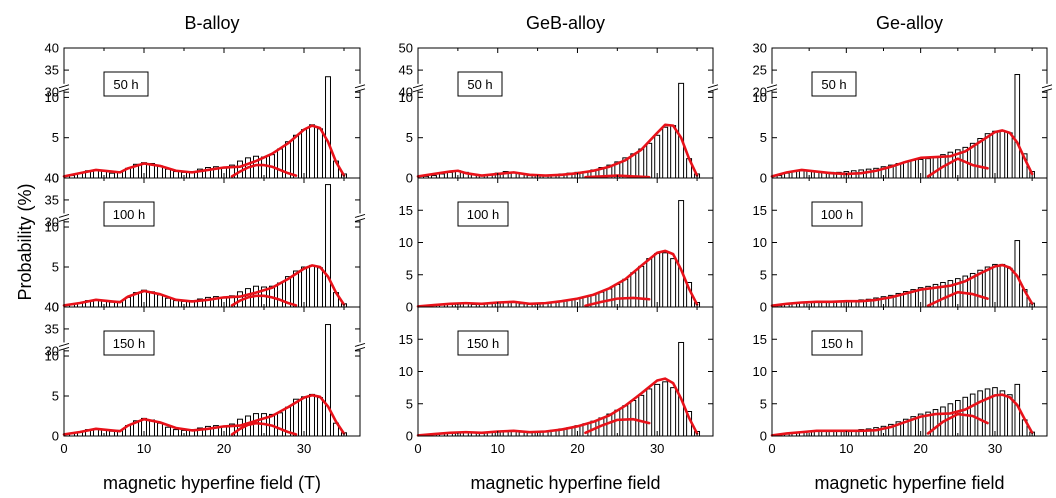 This screenshot has width=1056, height=498. Describe the element at coordinates (212, 483) in the screenshot. I see `x-axis-label: magnetic hyperfine field (T)` at that location.